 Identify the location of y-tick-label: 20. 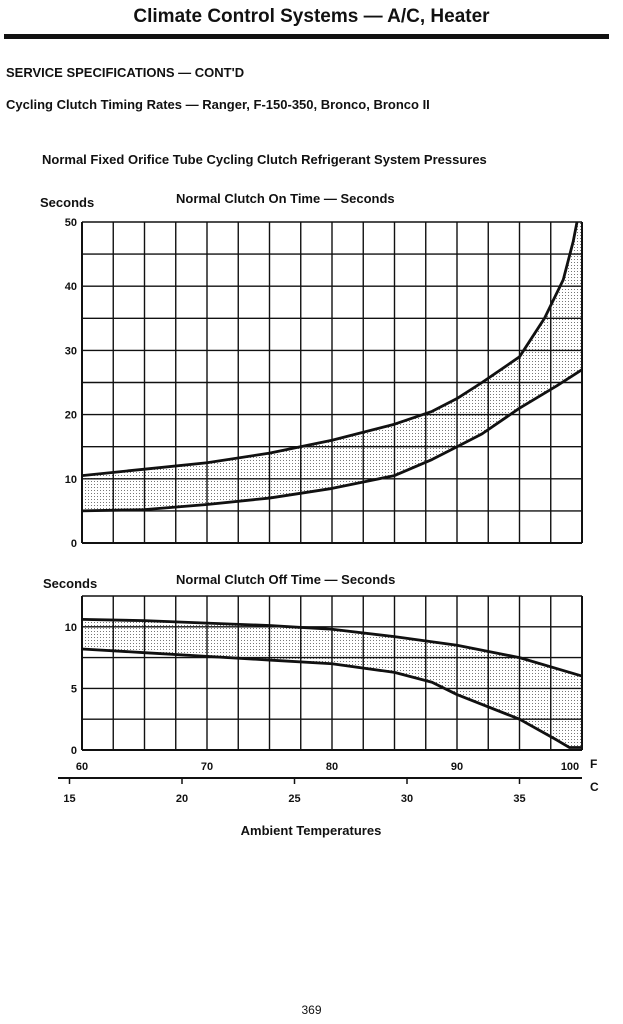
(71, 416).